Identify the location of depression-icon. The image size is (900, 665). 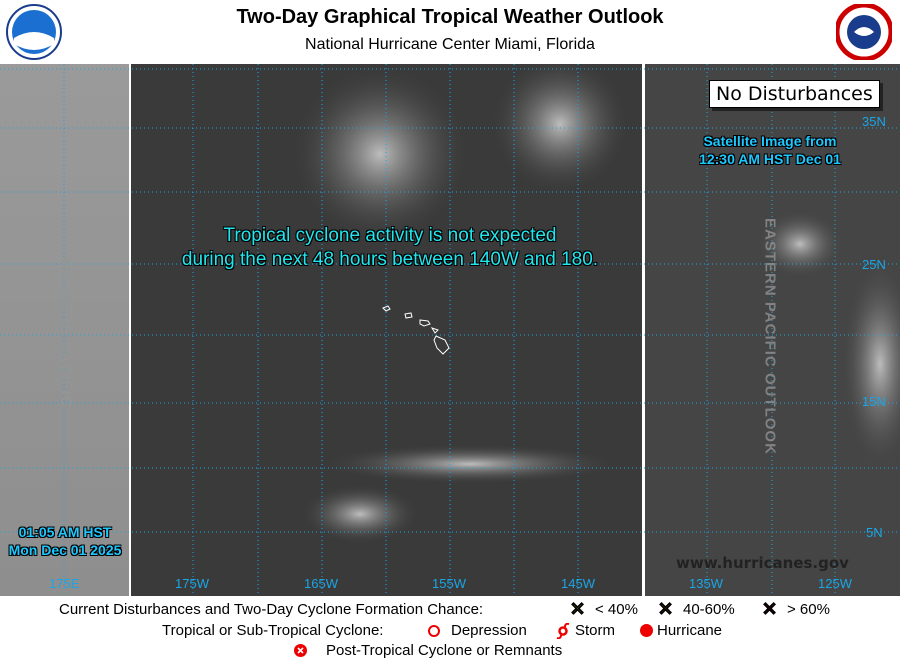
(434, 631).